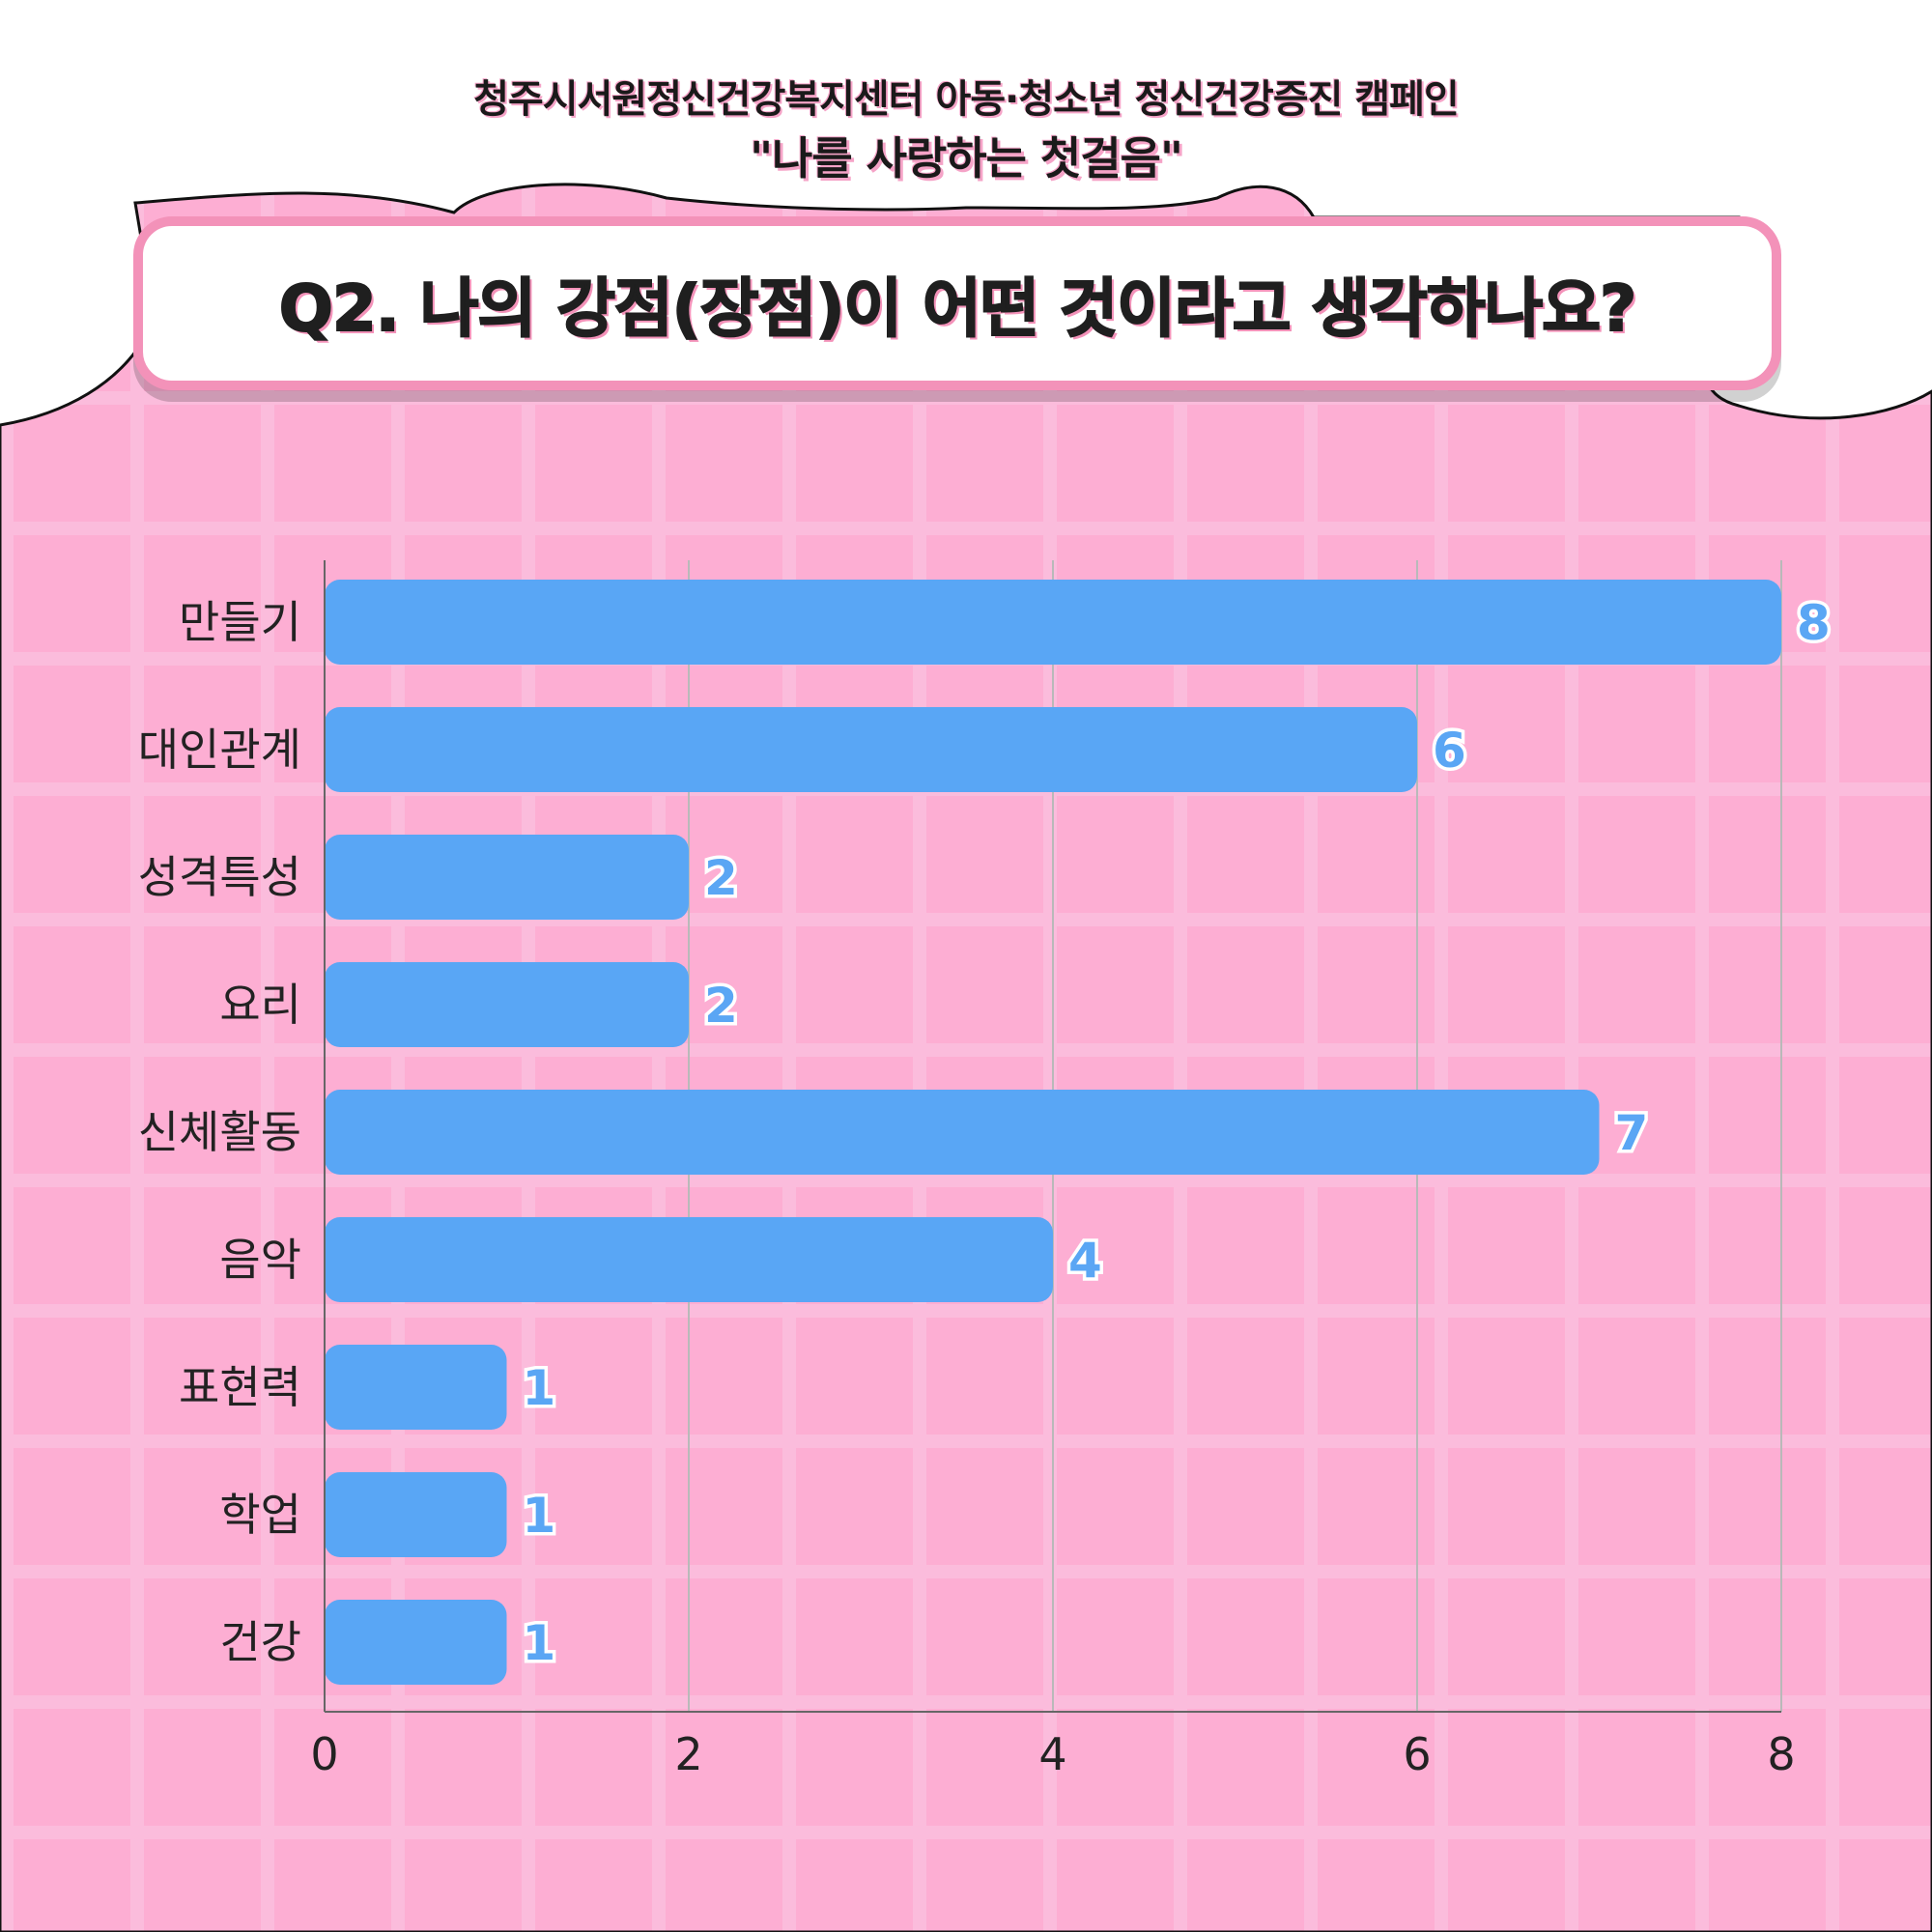 The image size is (1932, 1932). Describe the element at coordinates (1052, 1754) in the screenshot. I see `x-tick-label: 4` at that location.